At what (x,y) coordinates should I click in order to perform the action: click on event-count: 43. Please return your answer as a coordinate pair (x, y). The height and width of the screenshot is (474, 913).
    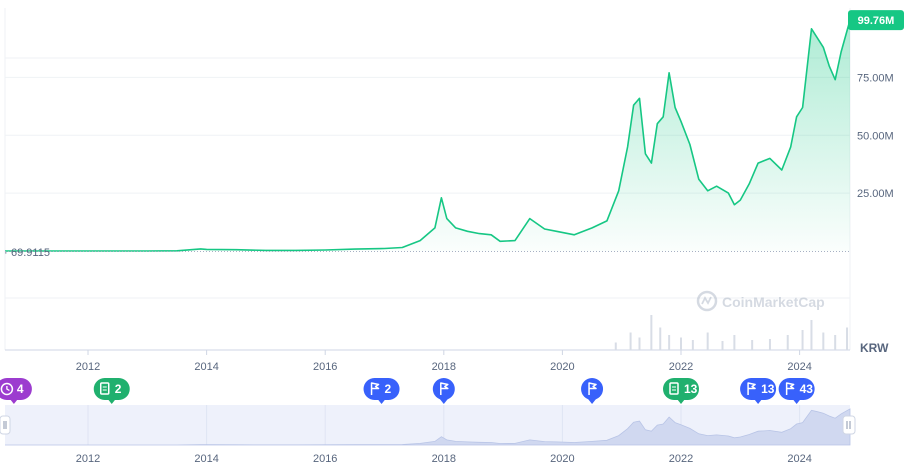
    Looking at the image, I should click on (807, 389).